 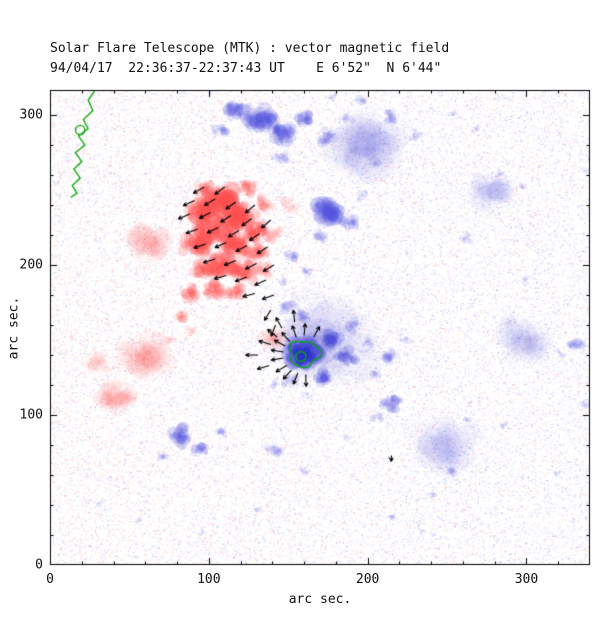 I want to click on y-tick-label: 300, so click(x=31, y=115).